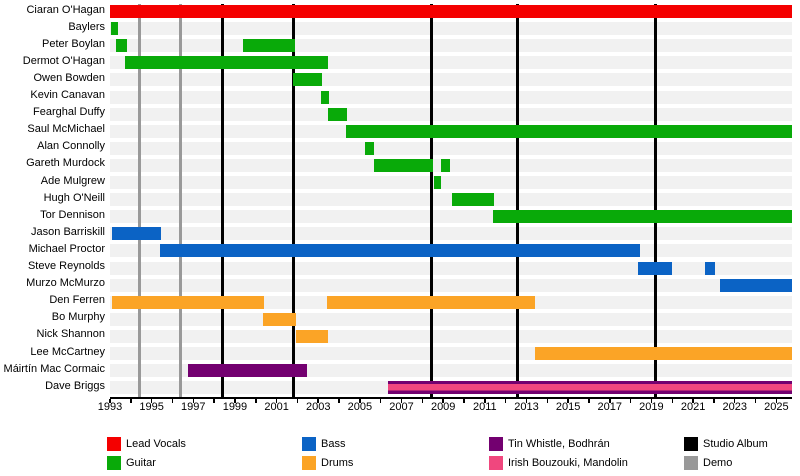 The height and width of the screenshot is (476, 800). What do you see at coordinates (69, 77) in the screenshot?
I see `member-name-label: Owen Bowden` at bounding box center [69, 77].